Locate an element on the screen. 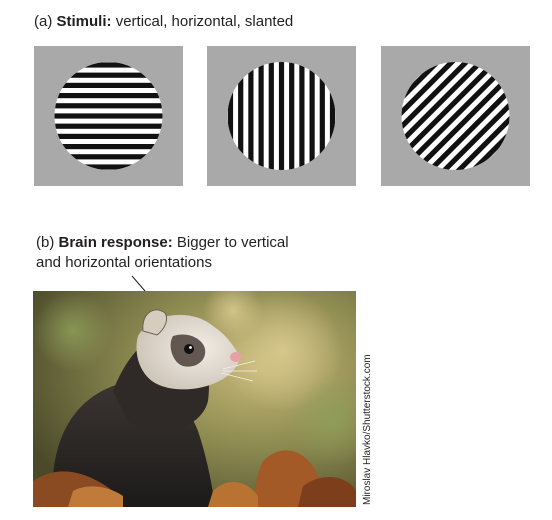  caption-b-line1: (b) Brain response: Bigger to vertical is located at coordinates (162, 243).